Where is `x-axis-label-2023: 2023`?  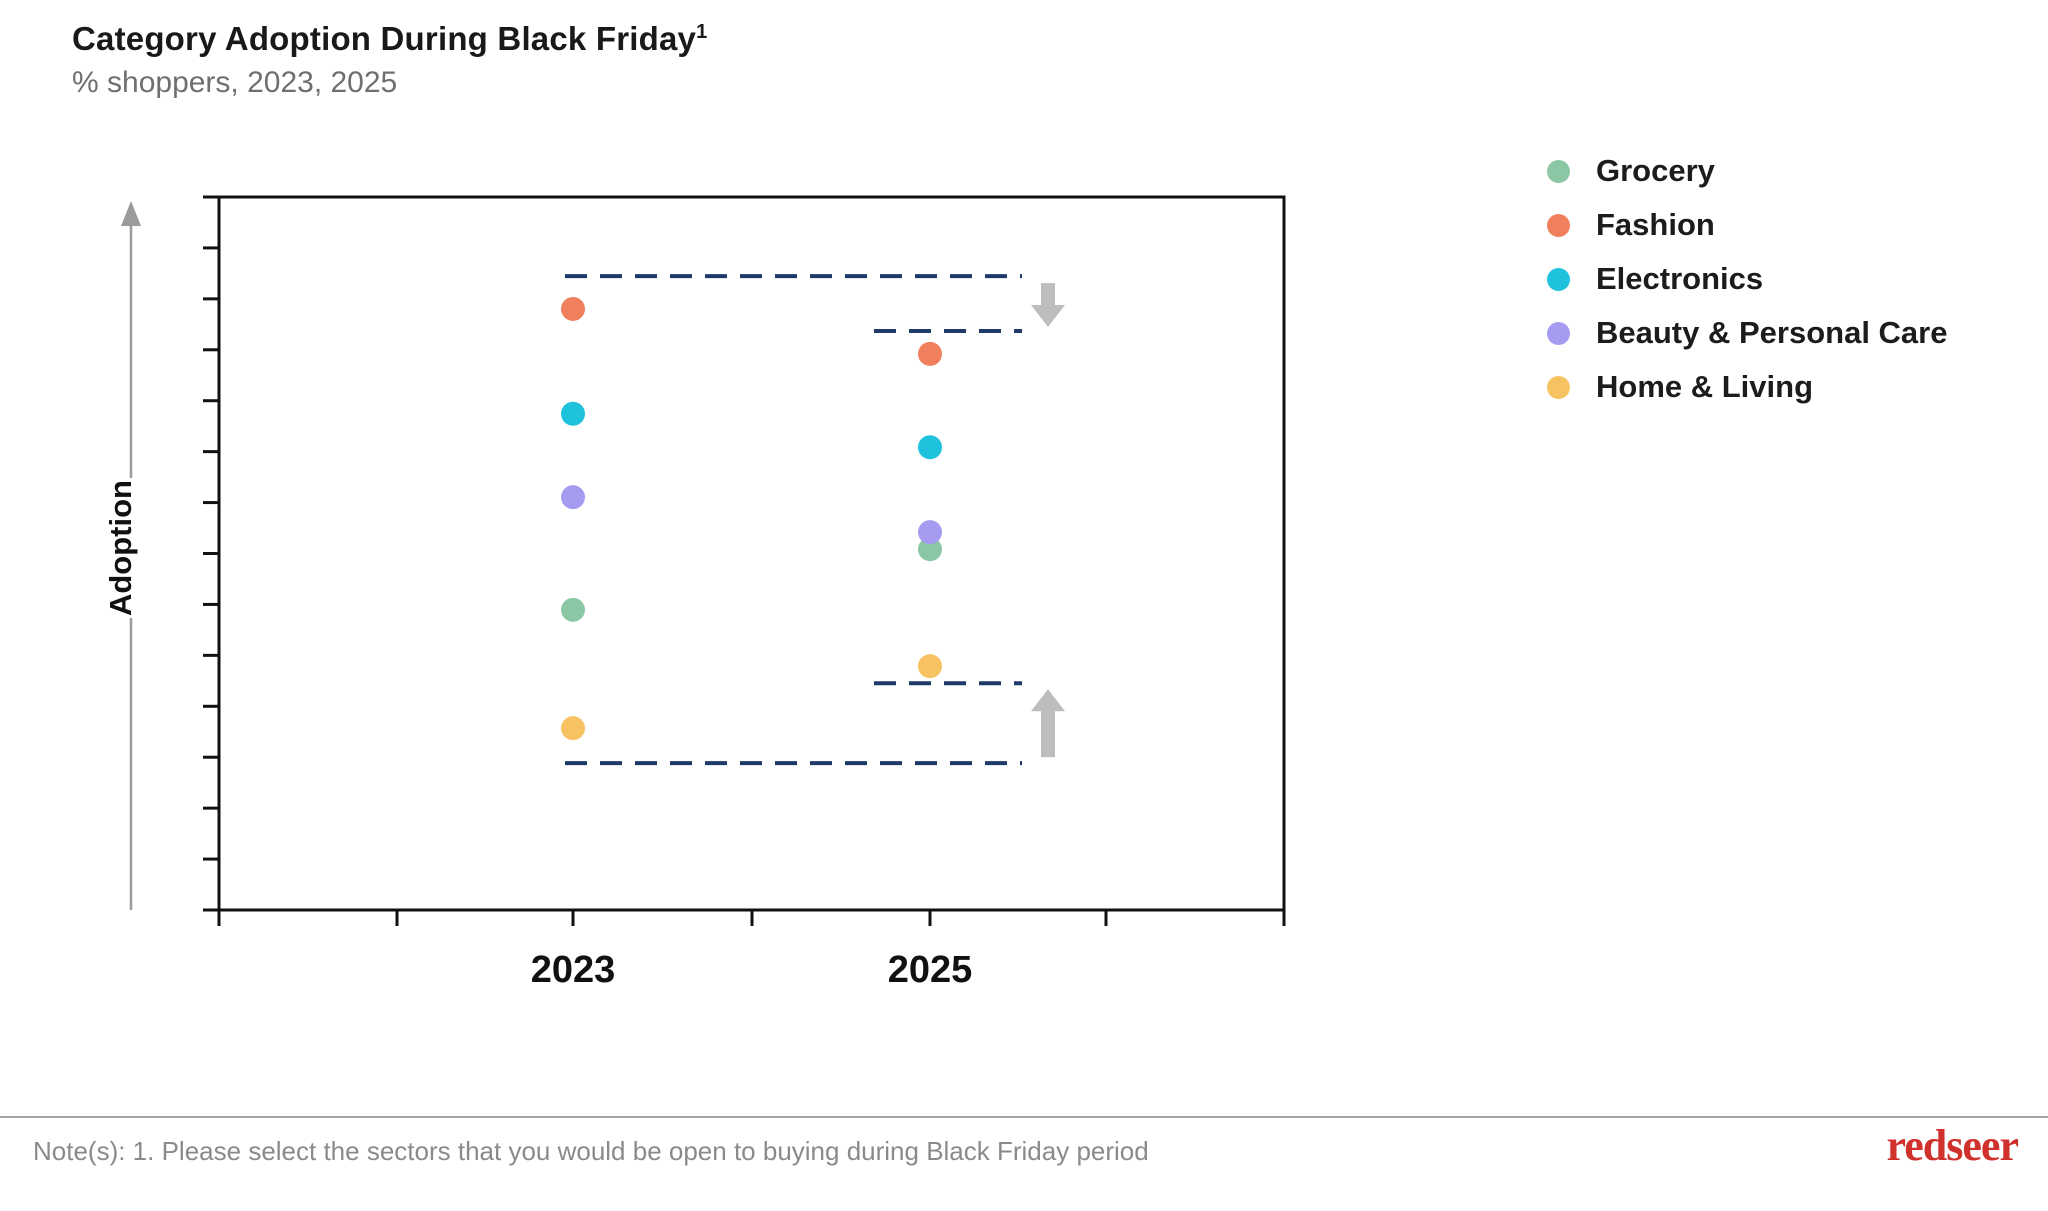
x-axis-label-2023: 2023 is located at coordinates (573, 970).